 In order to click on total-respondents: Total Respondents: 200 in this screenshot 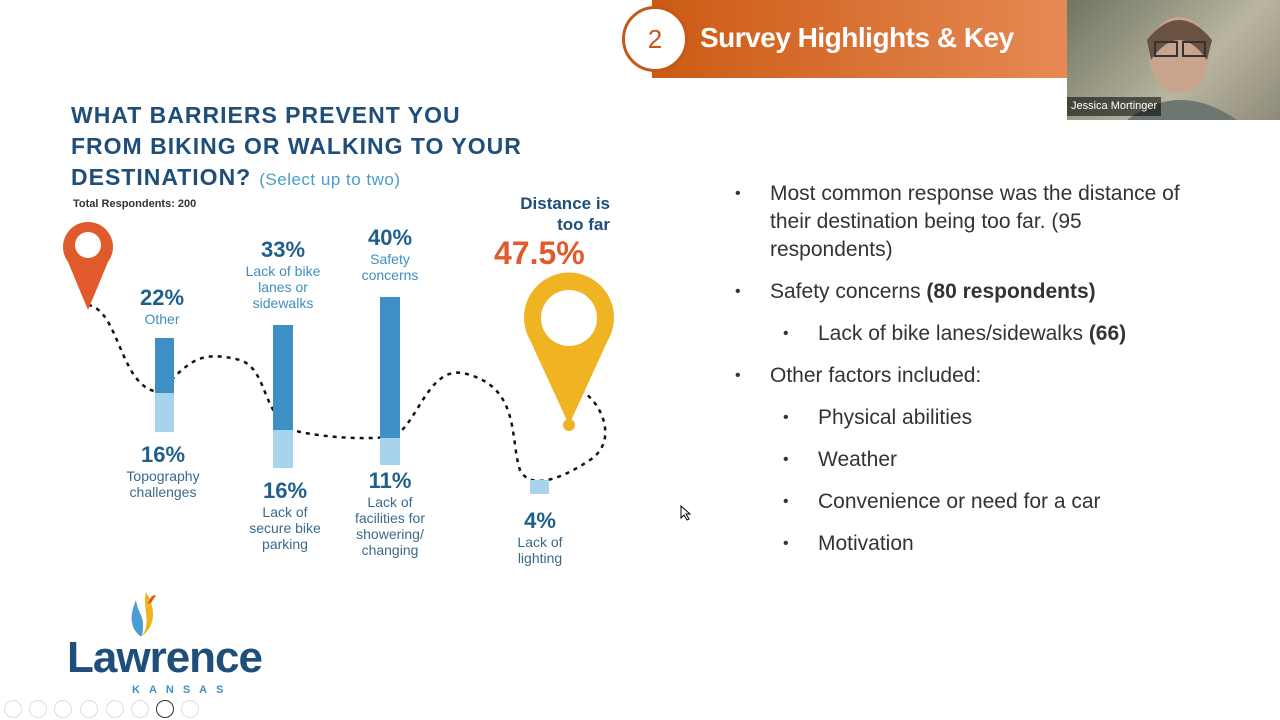, I will do `click(135, 204)`.